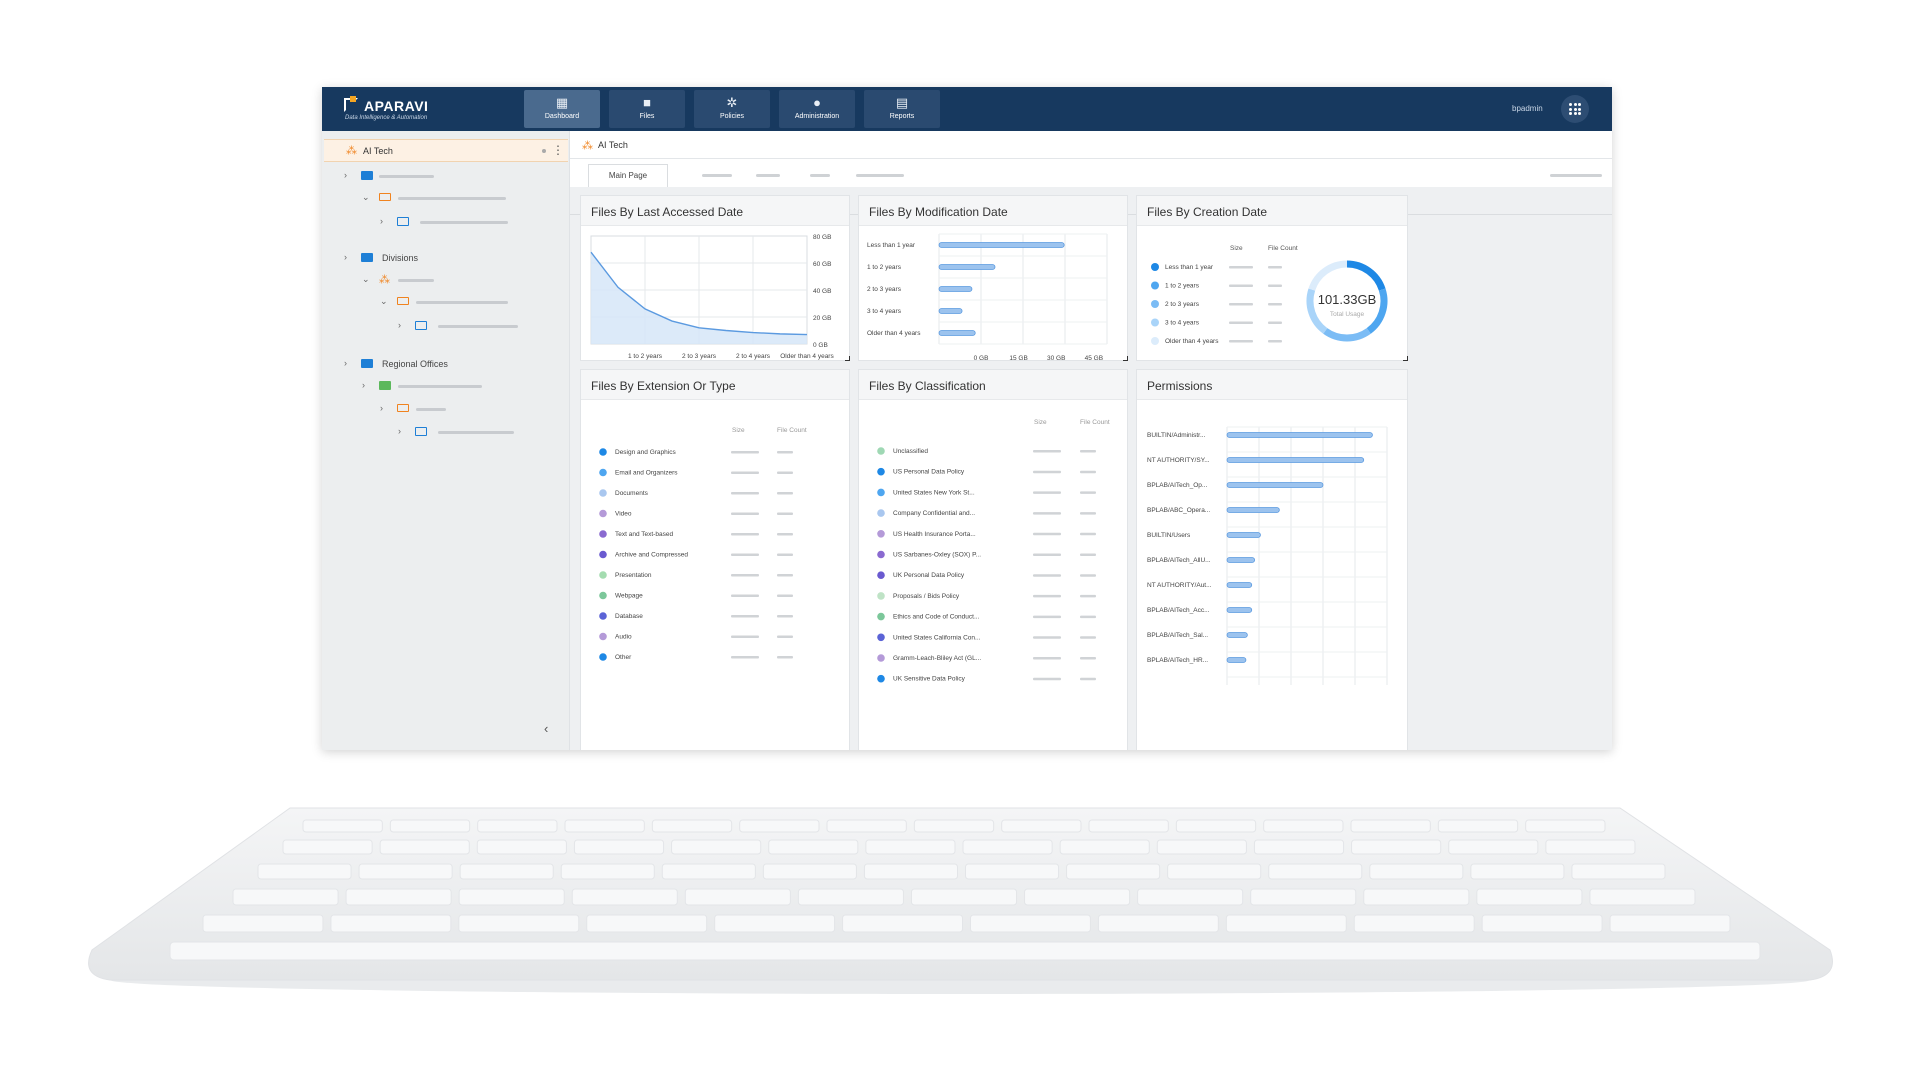 The width and height of the screenshot is (1920, 1080). Describe the element at coordinates (628, 175) in the screenshot. I see `tab-main-page: Main Page` at that location.